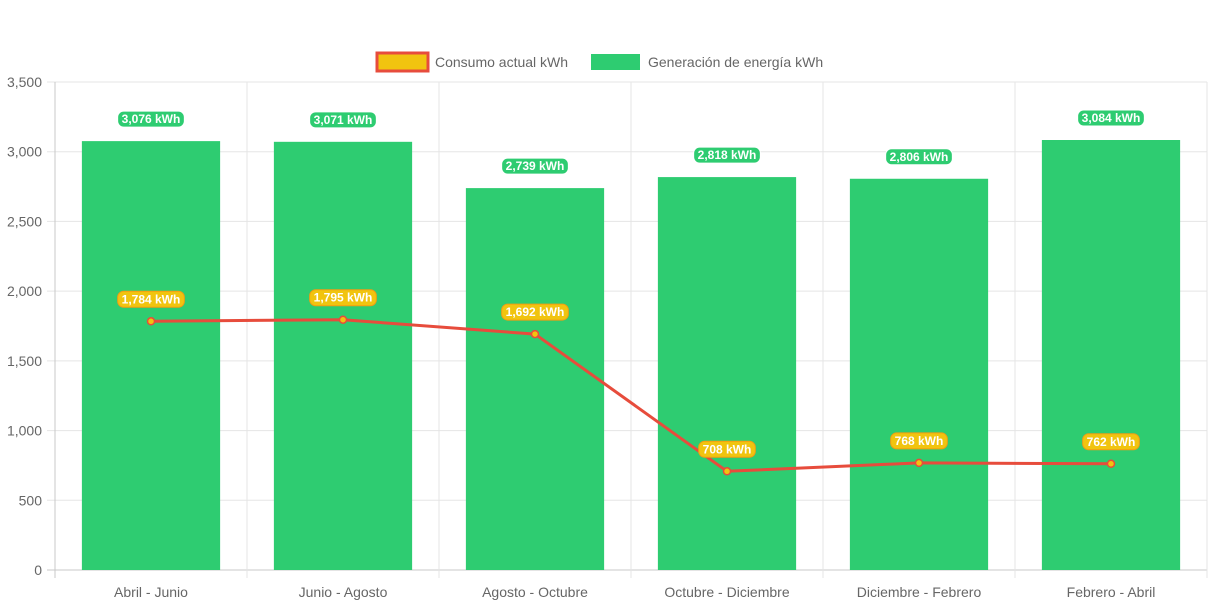 The height and width of the screenshot is (606, 1213). I want to click on line-value-label-text: 762 kWh, so click(1111, 442).